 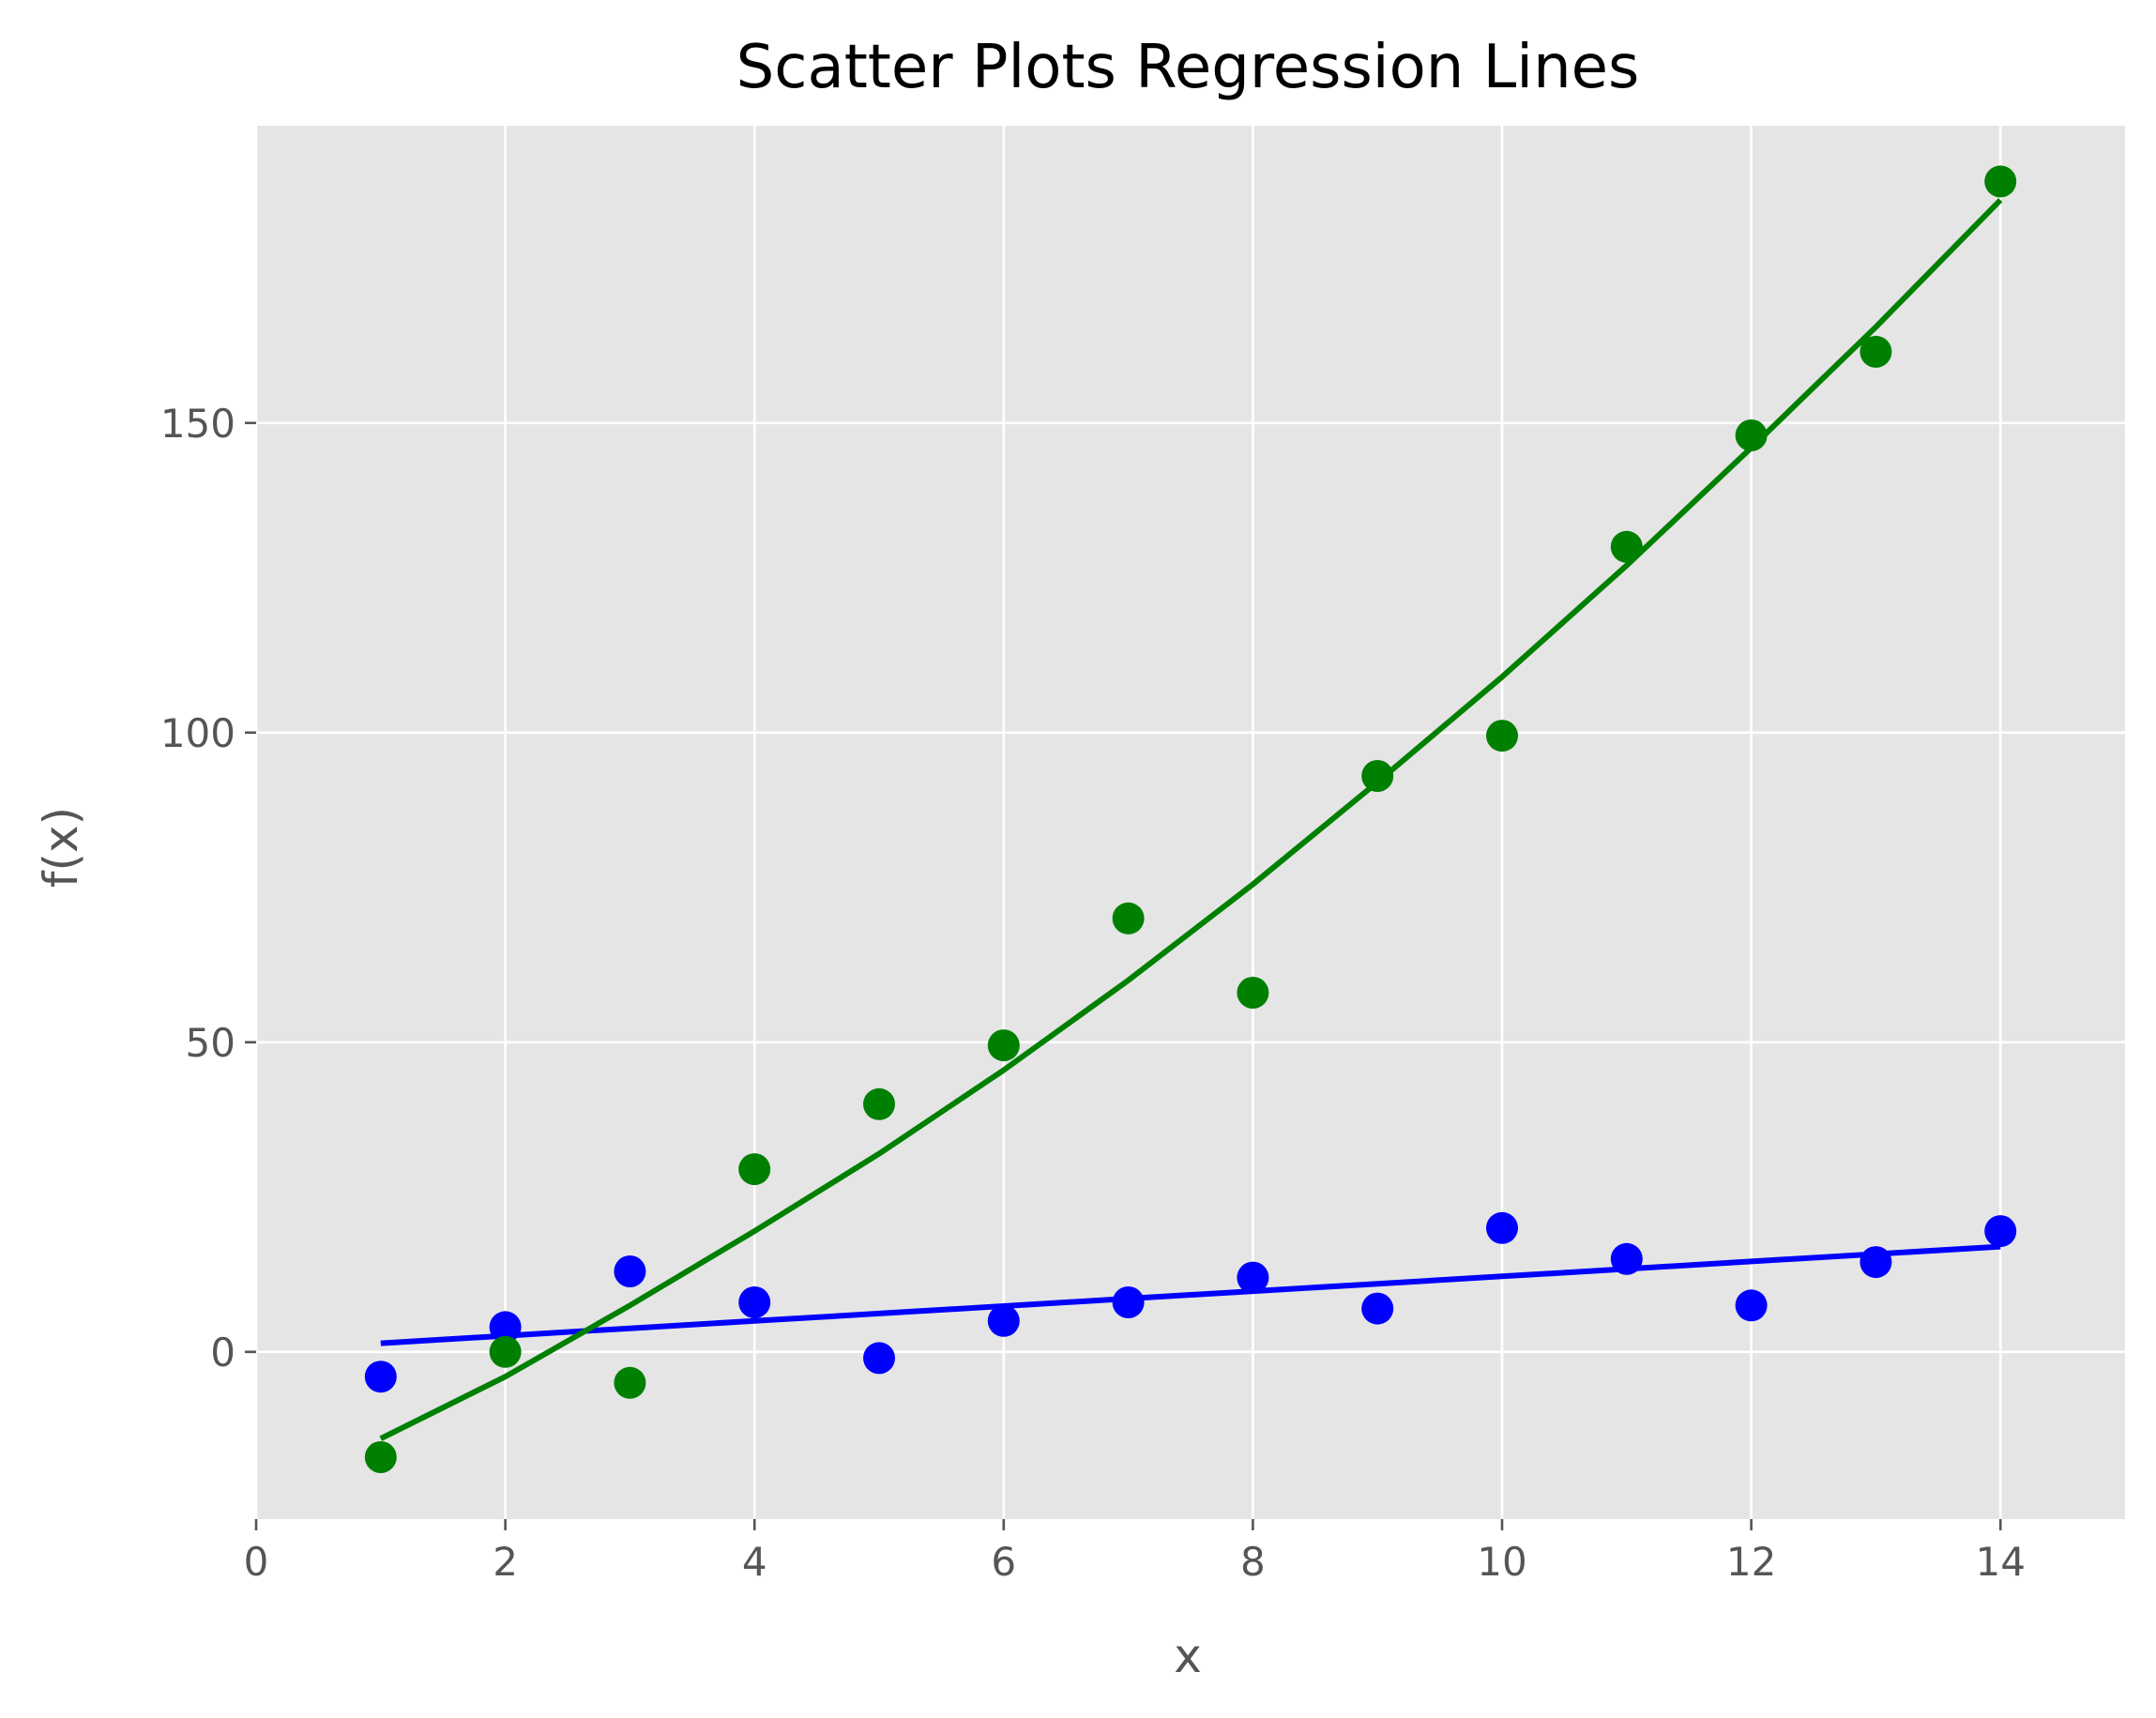 What do you see at coordinates (1253, 1562) in the screenshot?
I see `x-tick-label: 8` at bounding box center [1253, 1562].